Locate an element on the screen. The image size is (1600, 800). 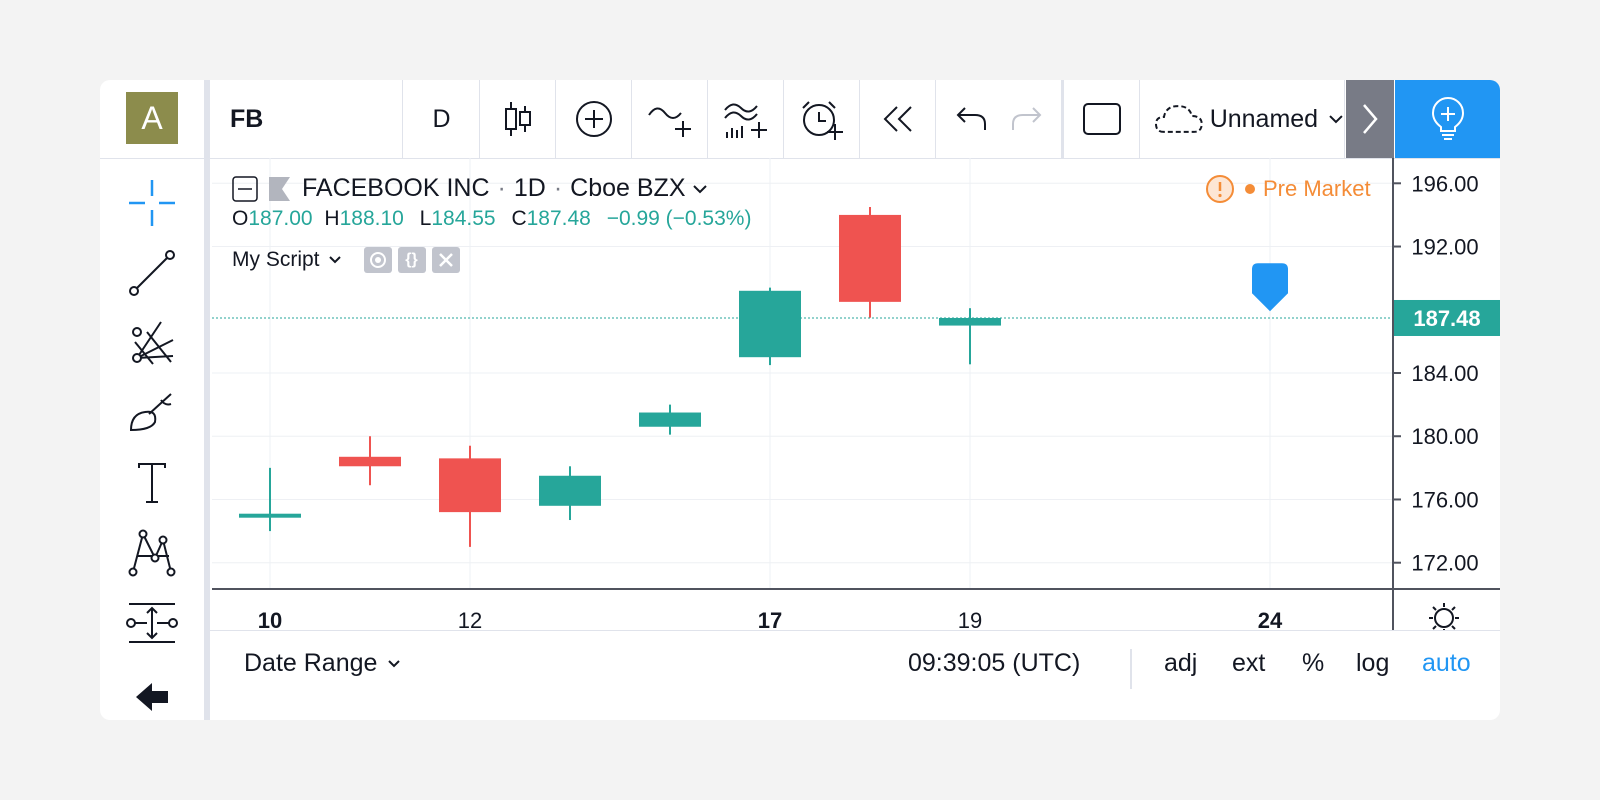
indicators-button is located at coordinates (670, 119).